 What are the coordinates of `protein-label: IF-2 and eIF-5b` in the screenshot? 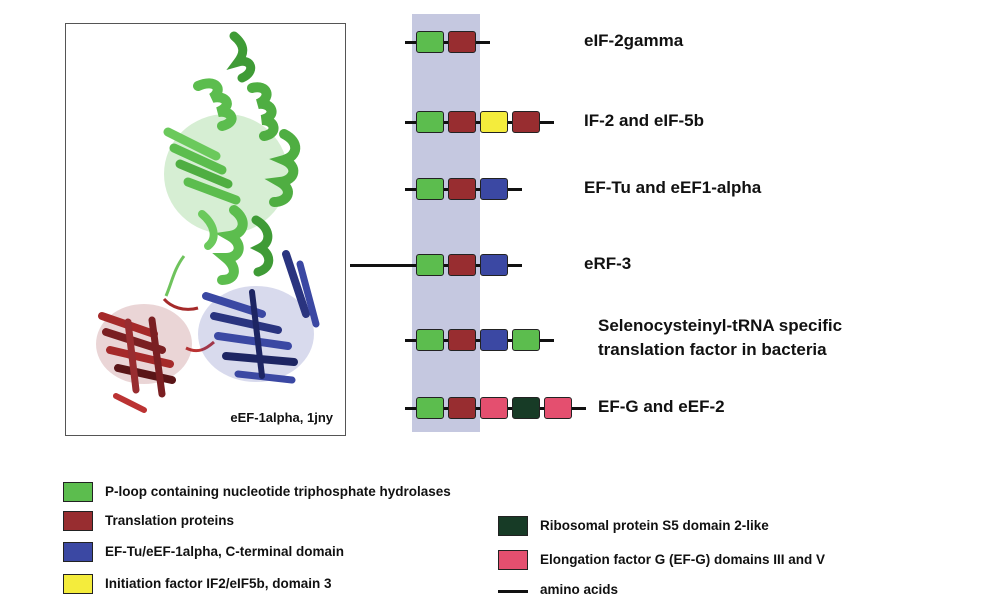 It's located at (644, 120).